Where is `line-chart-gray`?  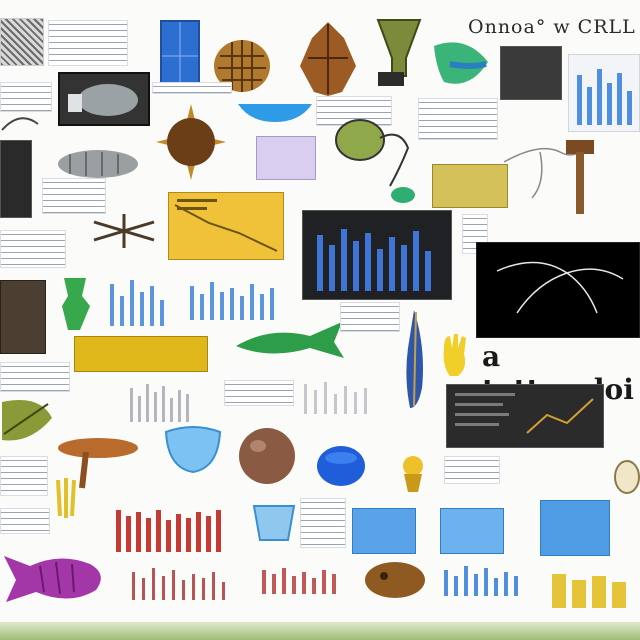 line-chart-gray is located at coordinates (342, 396).